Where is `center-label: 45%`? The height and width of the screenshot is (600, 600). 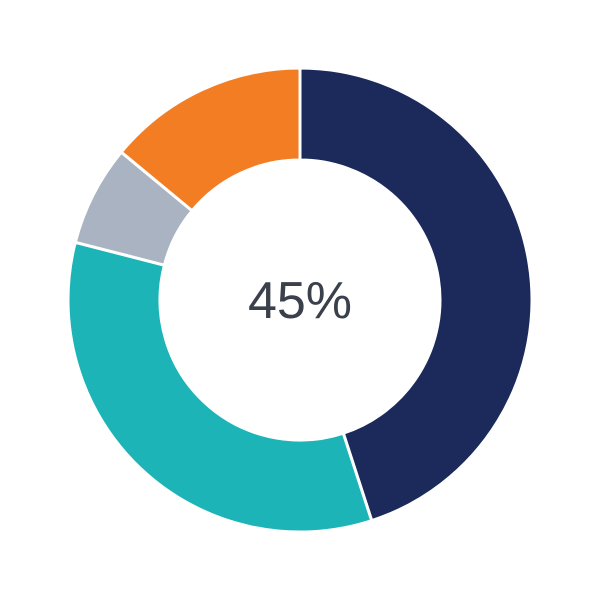
center-label: 45% is located at coordinates (300, 301).